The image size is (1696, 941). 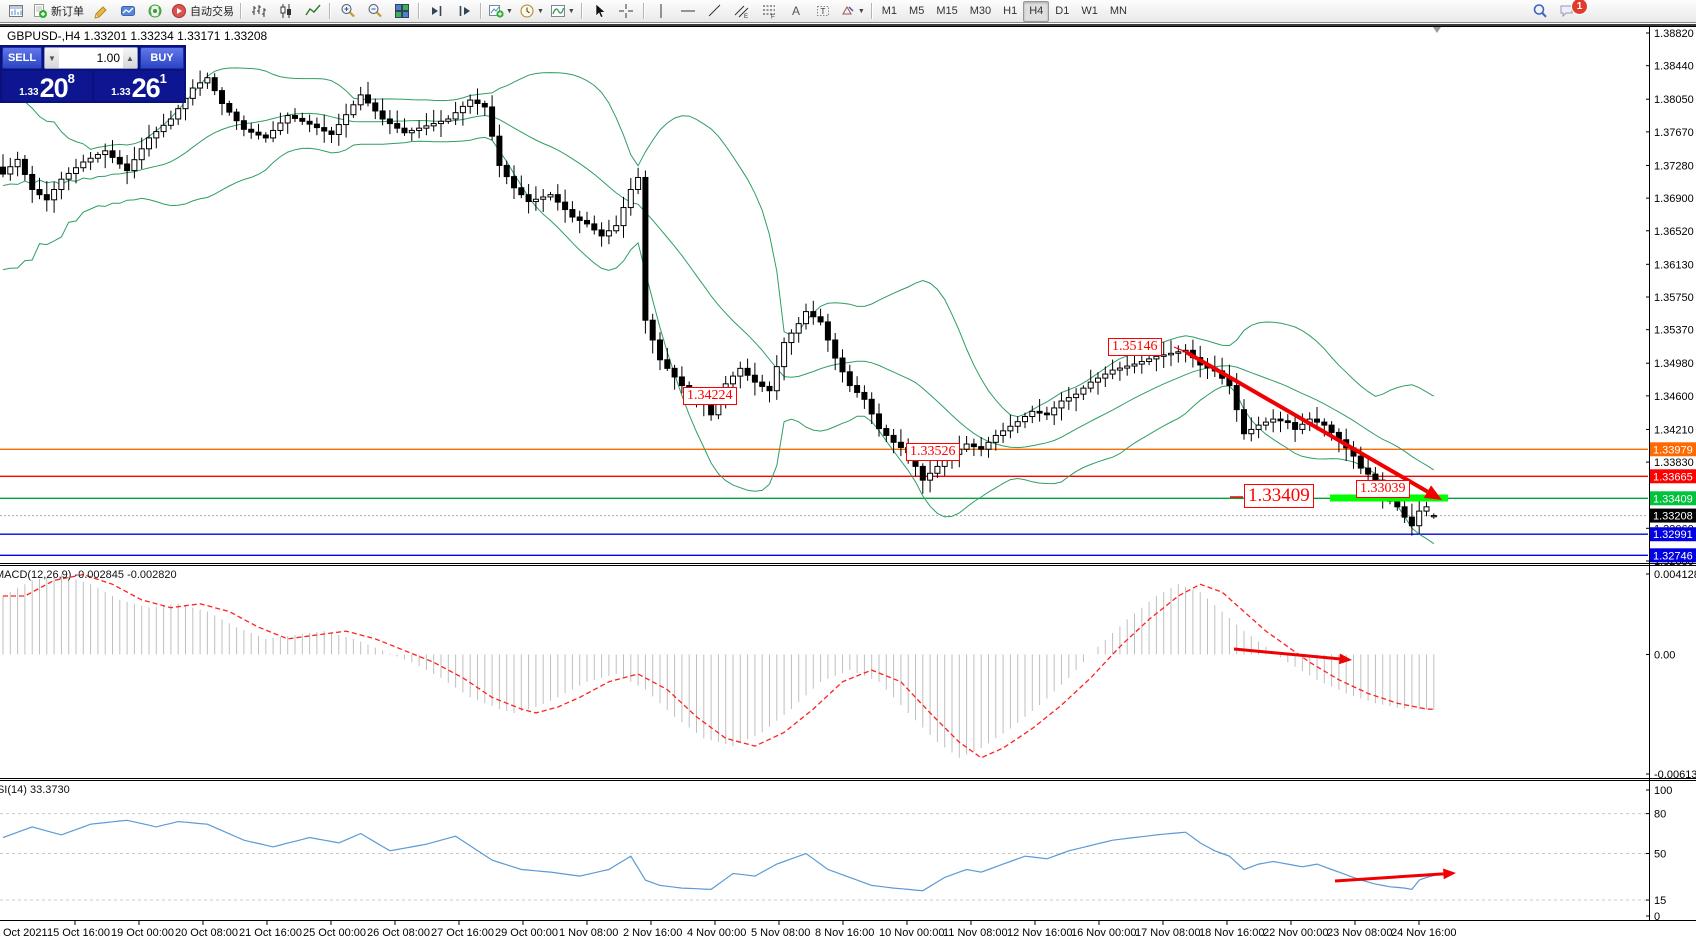 I want to click on timeframe-M15: M15, so click(x=947, y=11).